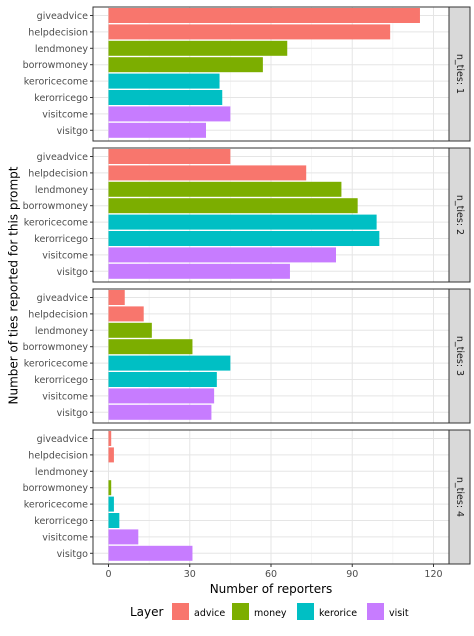 The height and width of the screenshot is (636, 474). I want to click on x-tick-label: 90, so click(352, 574).